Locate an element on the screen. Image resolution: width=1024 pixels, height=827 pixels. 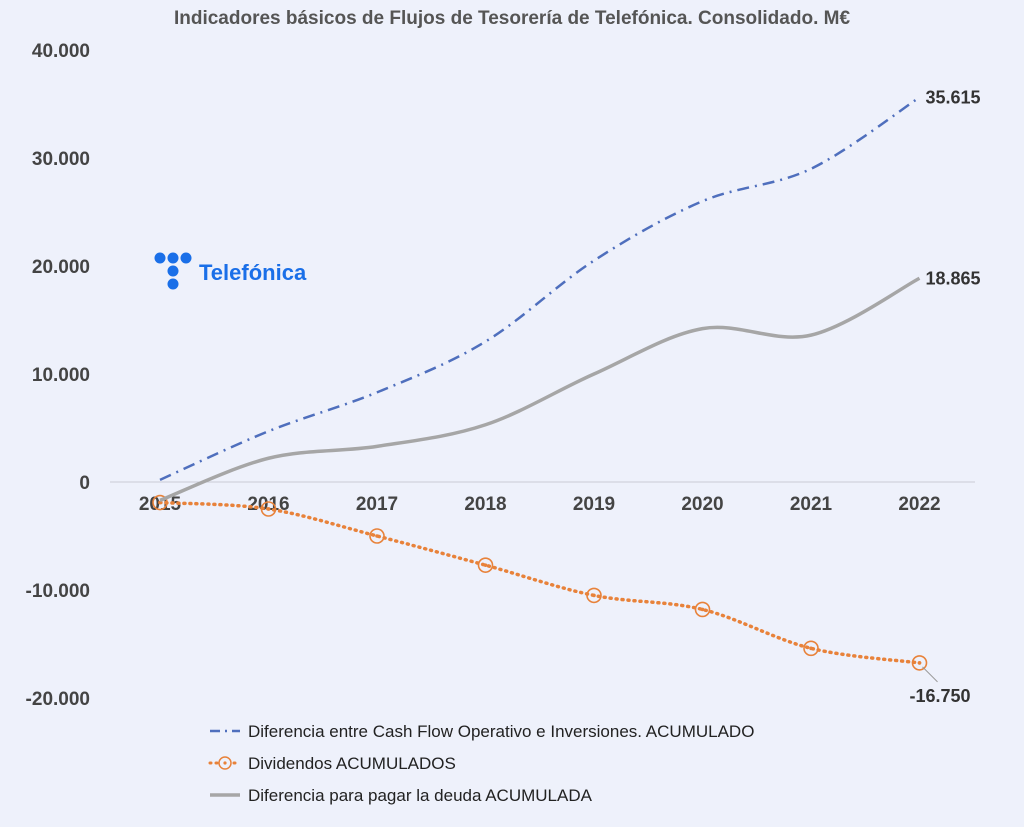
logo-text: Telefónica is located at coordinates (253, 272).